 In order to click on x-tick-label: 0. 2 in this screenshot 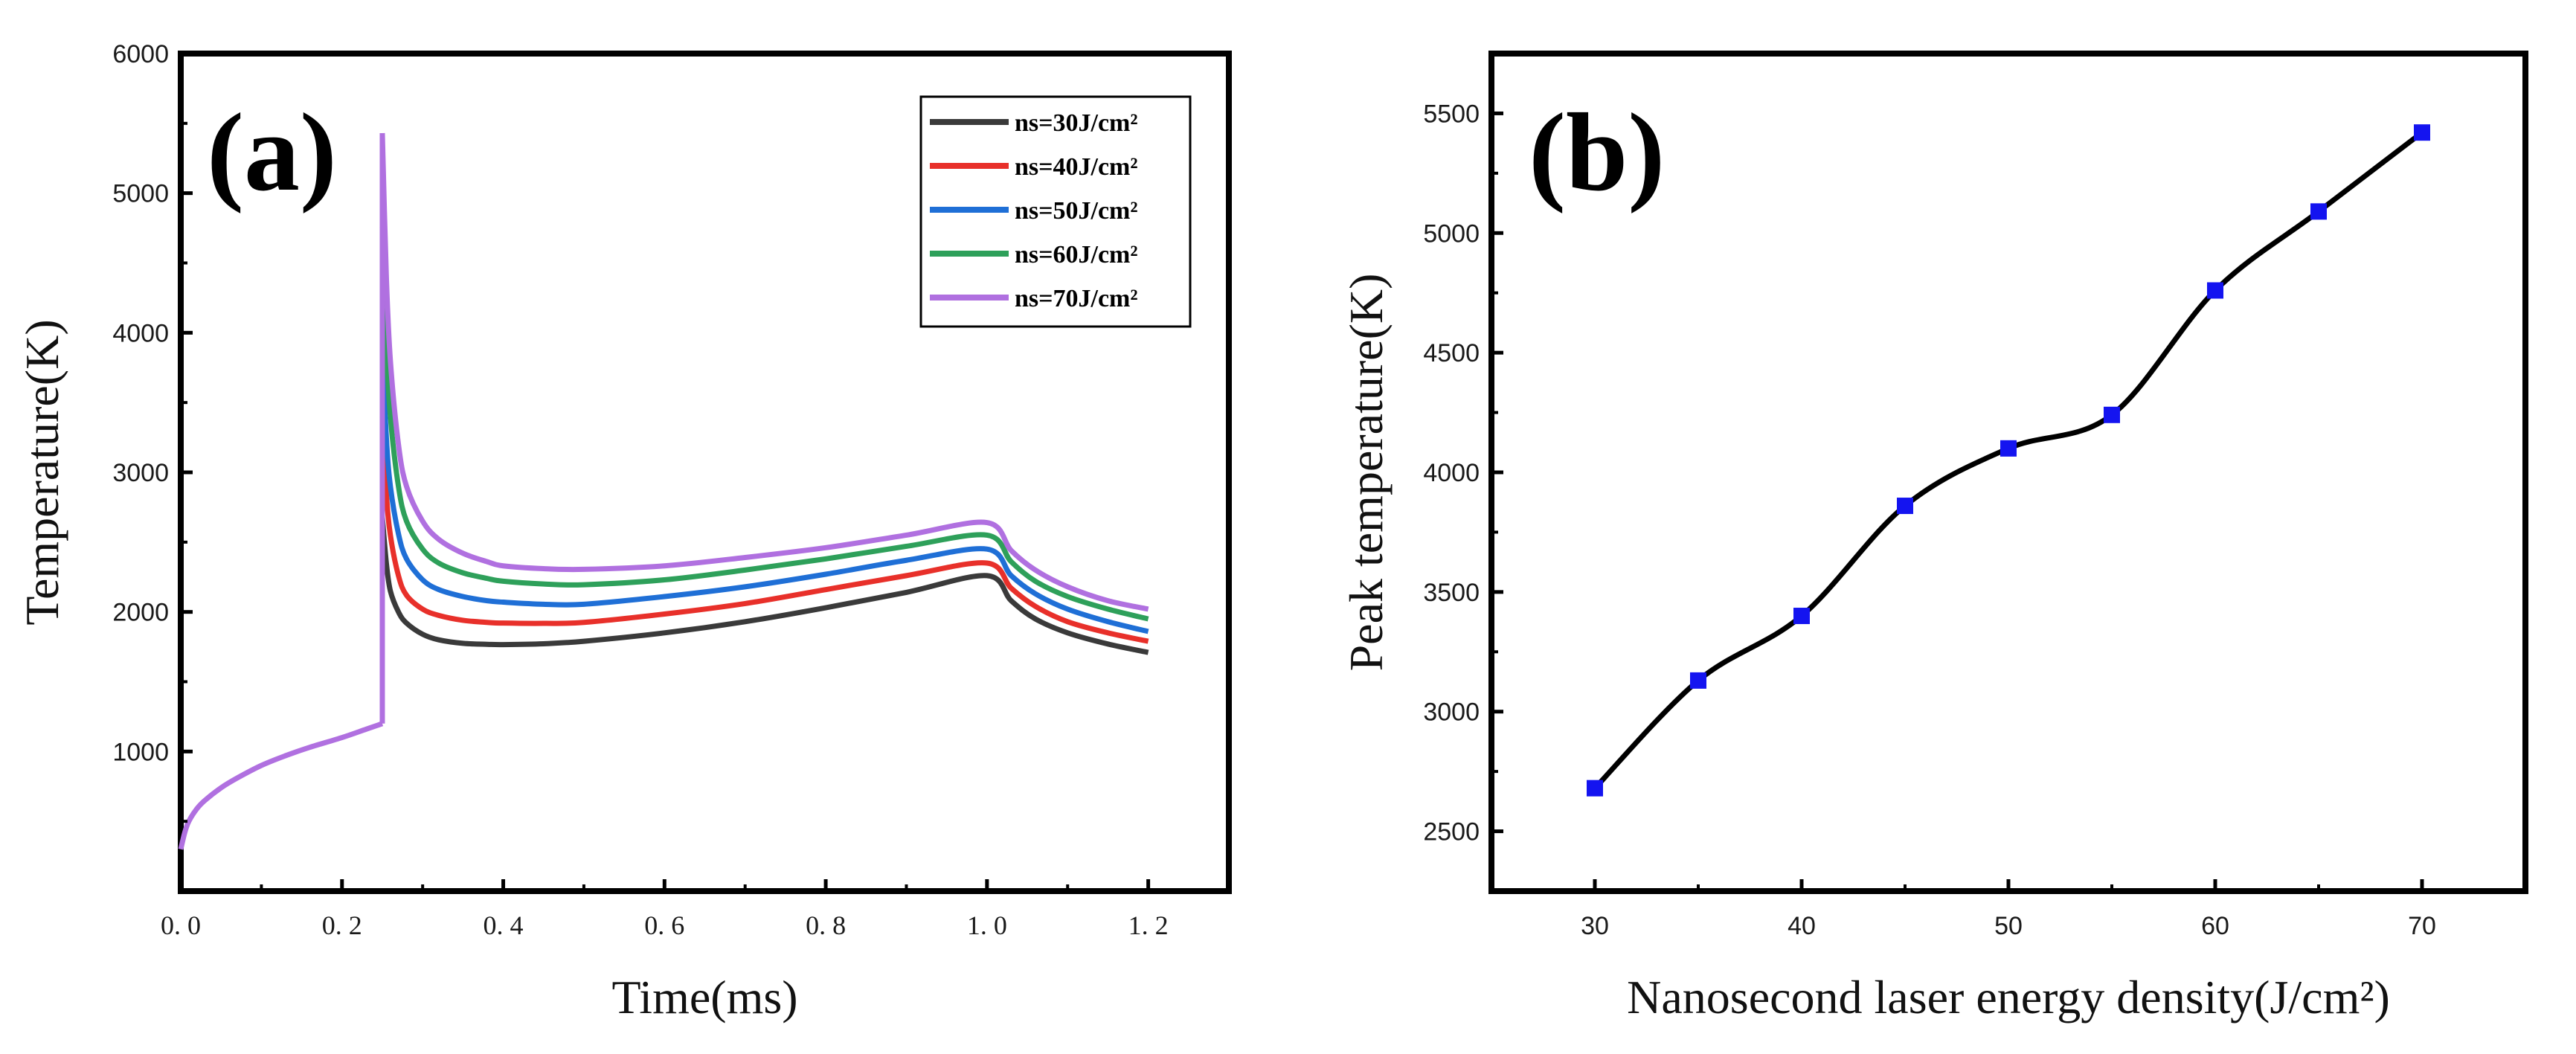, I will do `click(342, 925)`.